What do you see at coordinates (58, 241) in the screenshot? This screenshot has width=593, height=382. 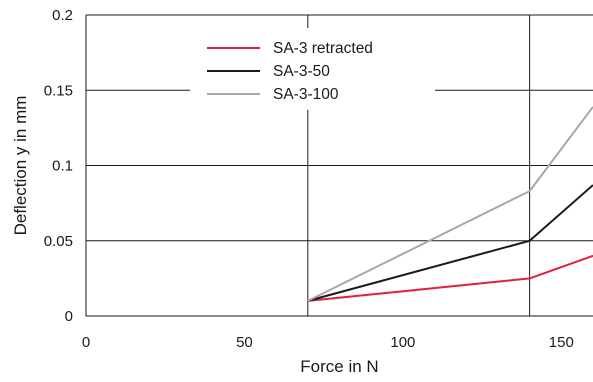 I see `y-tick-label-1: 0.05` at bounding box center [58, 241].